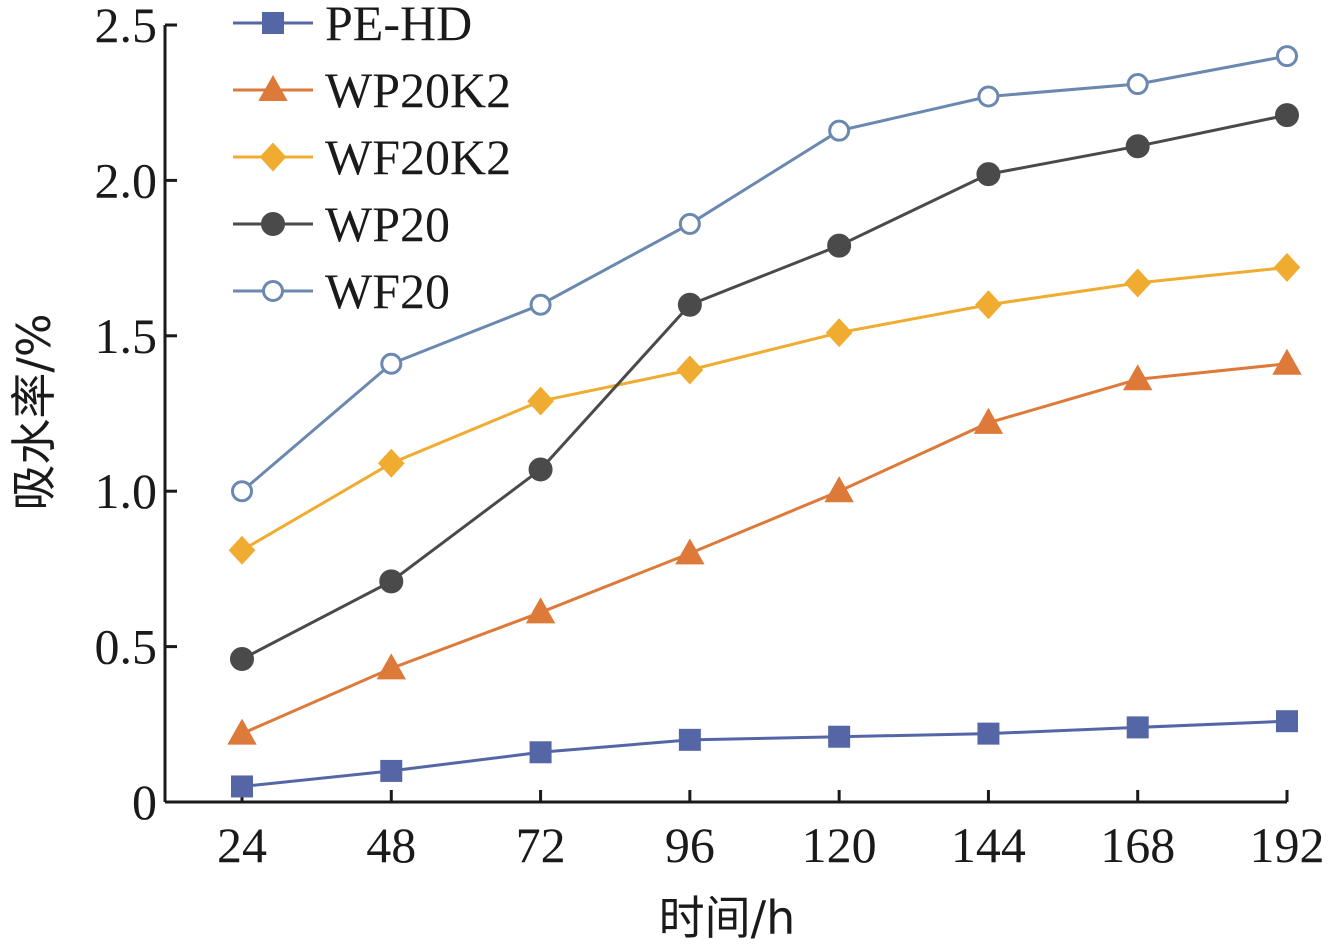  I want to click on chart-legend: PE-HD WP20K2 WF20K2 WP20 WF20, so click(372, 159).